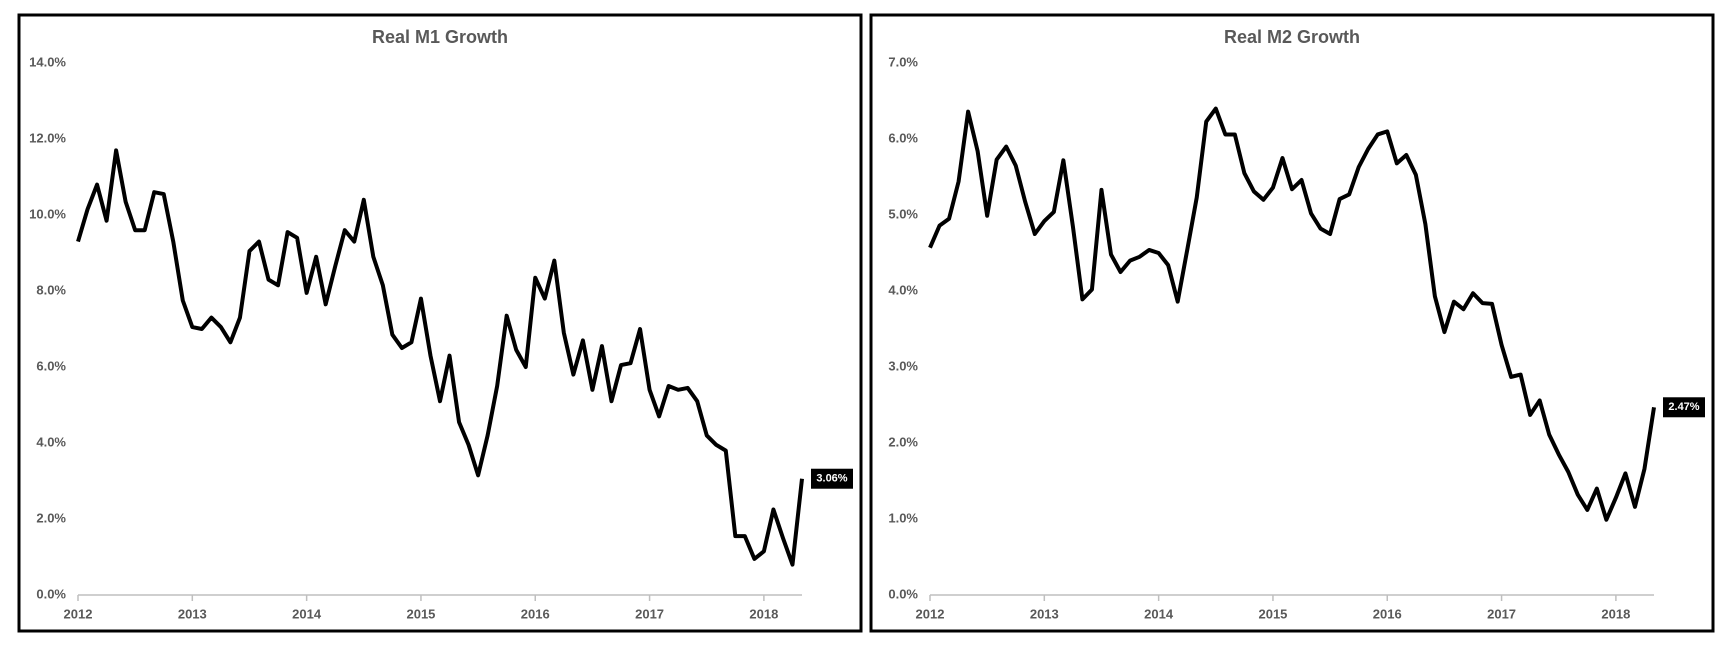 This screenshot has width=1727, height=654. I want to click on y-tick-label: 1.0%, so click(903, 517).